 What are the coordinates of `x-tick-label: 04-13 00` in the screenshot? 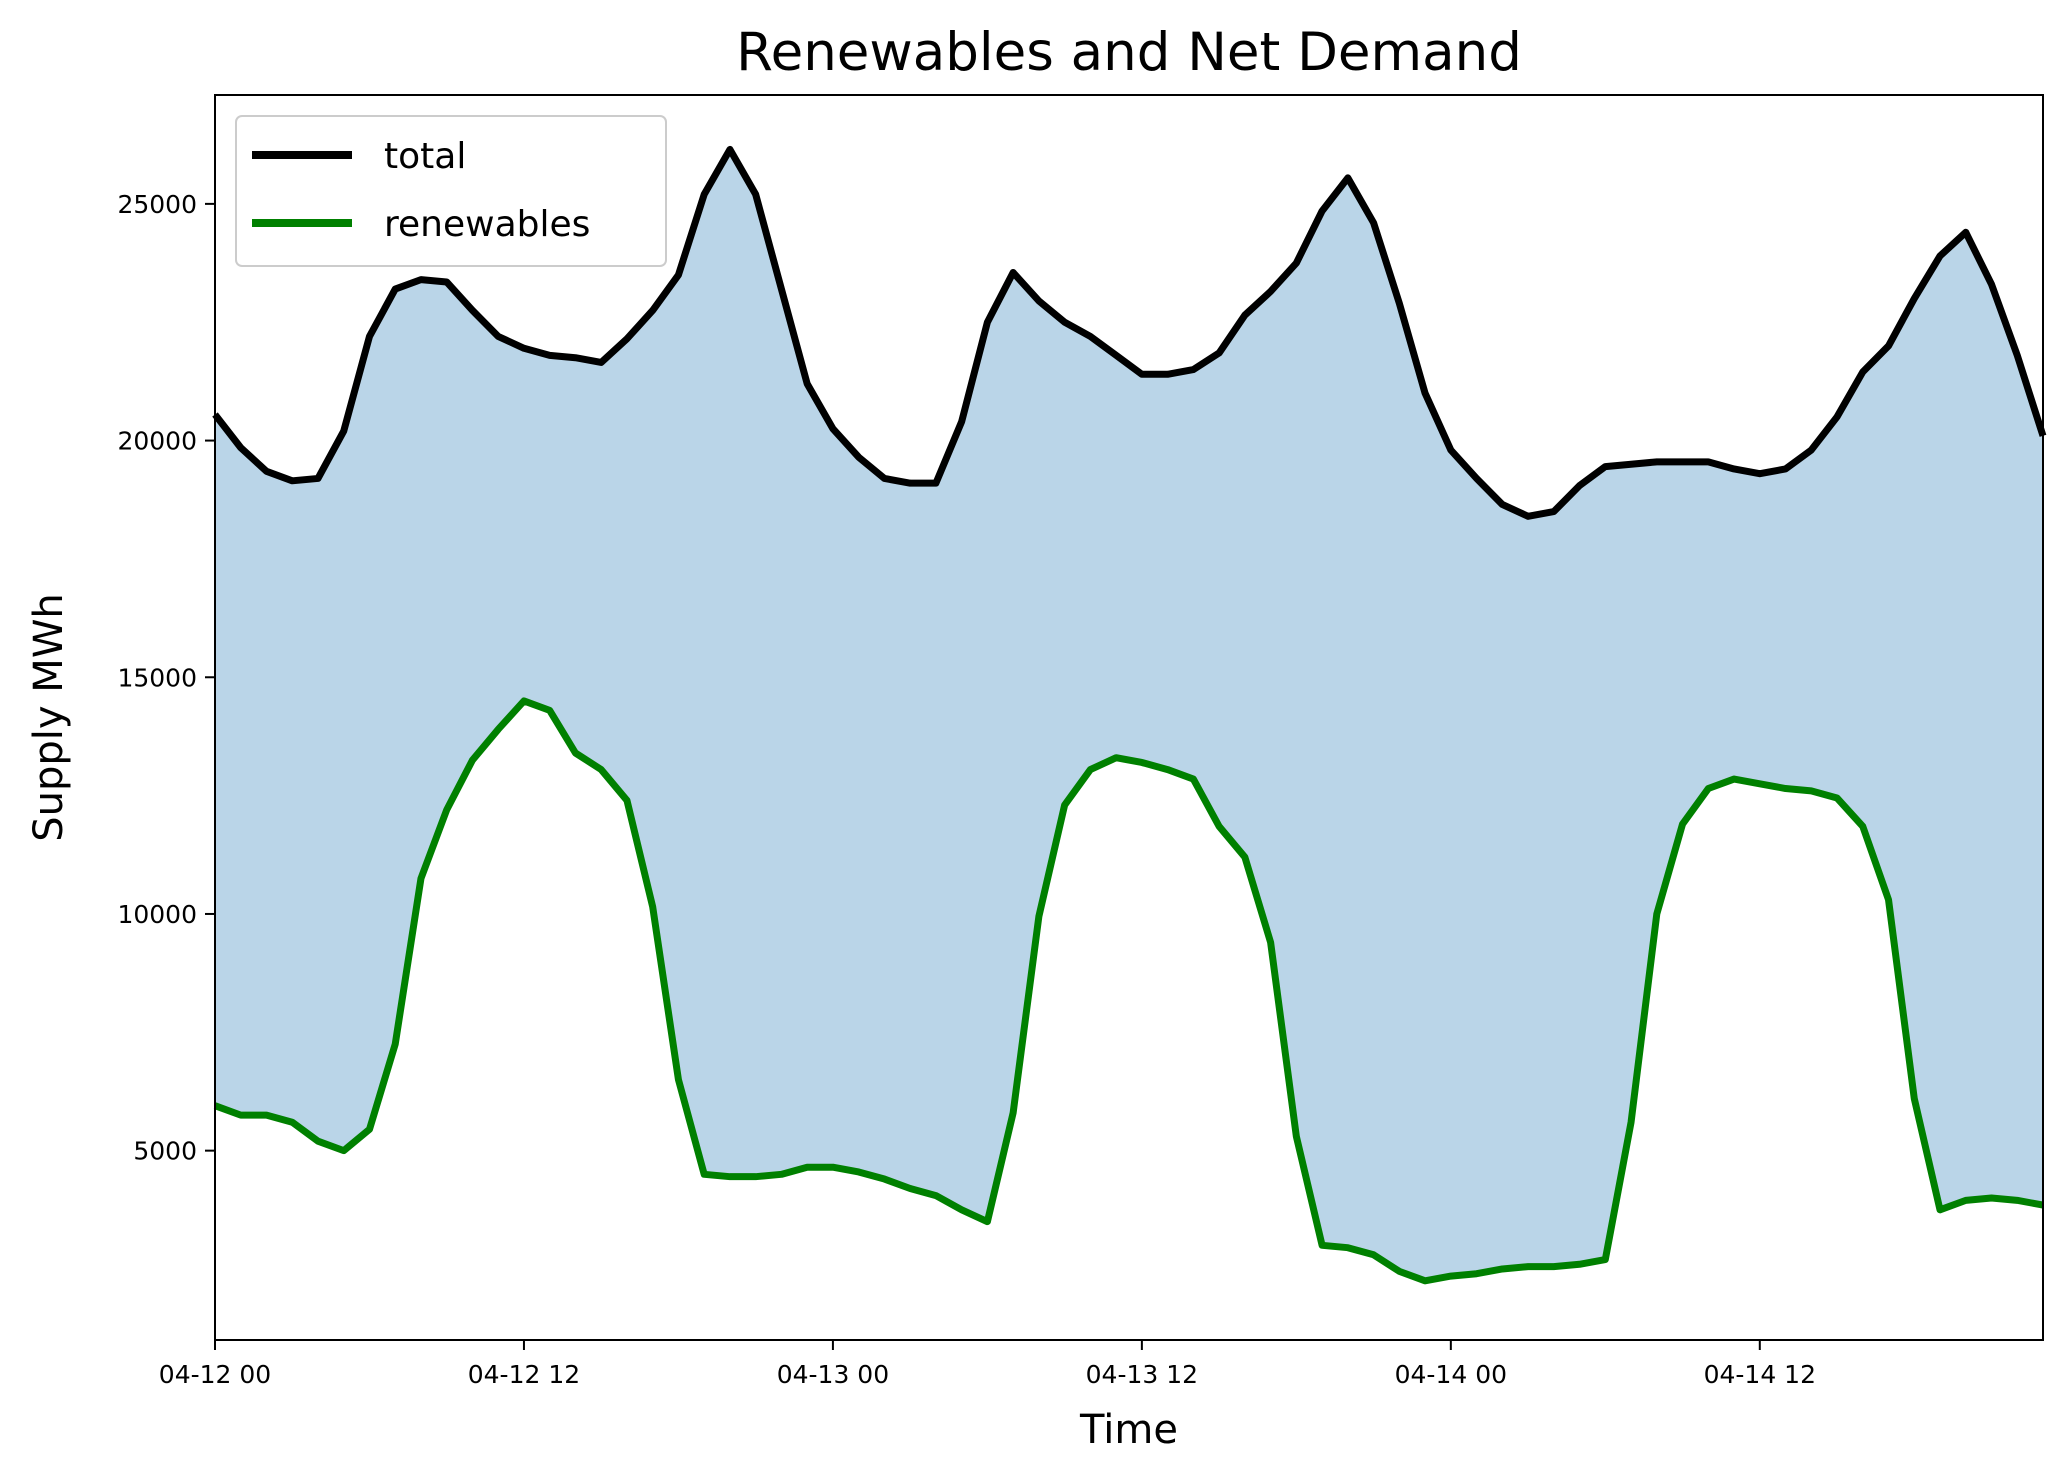 It's located at (833, 1374).